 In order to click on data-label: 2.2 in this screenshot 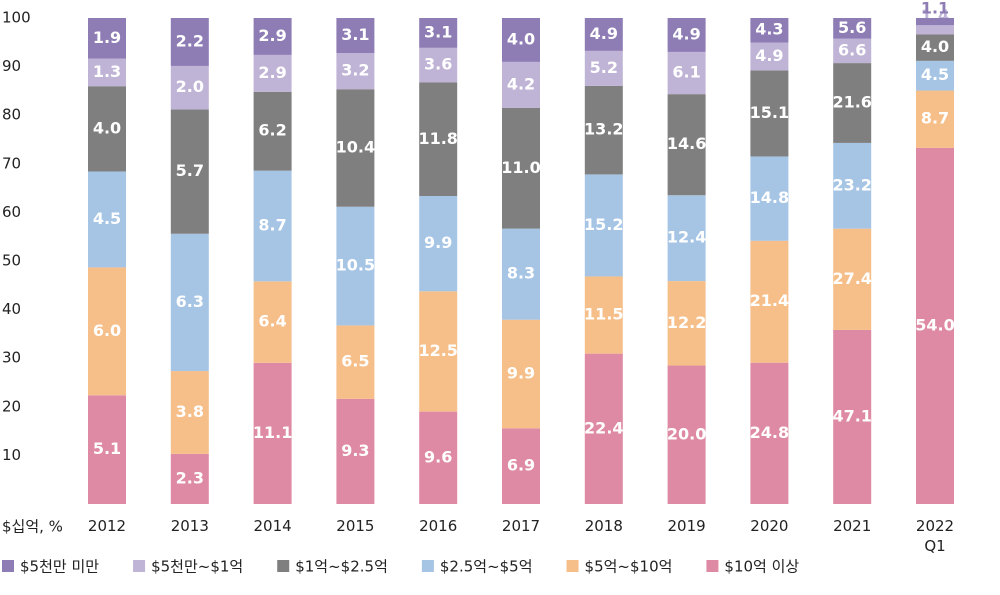, I will do `click(190, 40)`.